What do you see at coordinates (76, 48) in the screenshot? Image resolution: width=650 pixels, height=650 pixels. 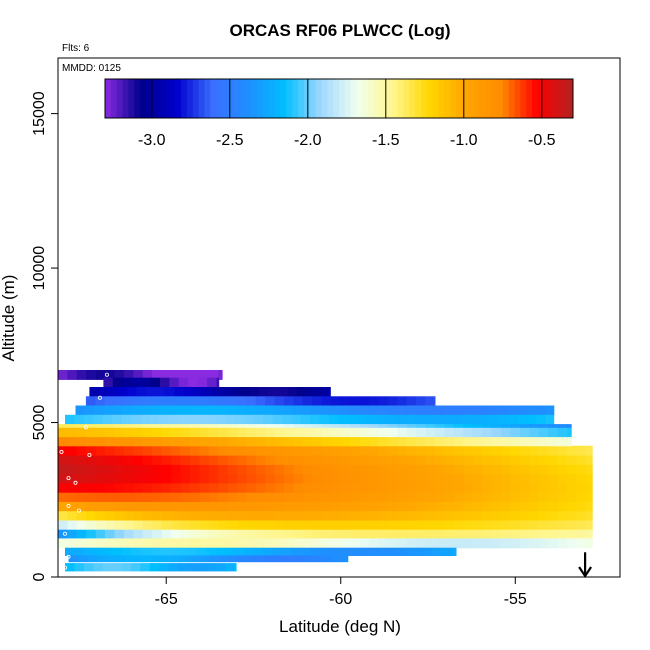 I see `flights-note: Flts: 6` at bounding box center [76, 48].